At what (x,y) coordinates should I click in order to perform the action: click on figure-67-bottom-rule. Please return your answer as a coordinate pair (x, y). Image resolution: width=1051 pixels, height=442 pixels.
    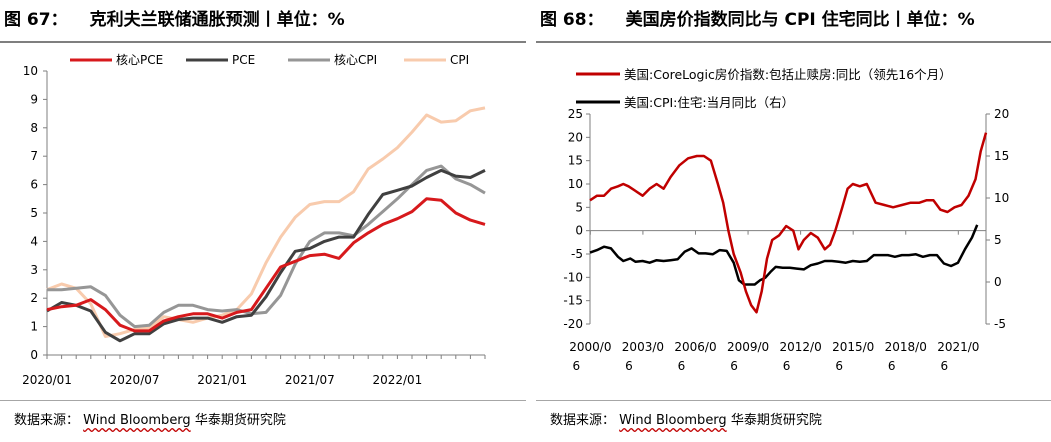
    Looking at the image, I should click on (263, 400).